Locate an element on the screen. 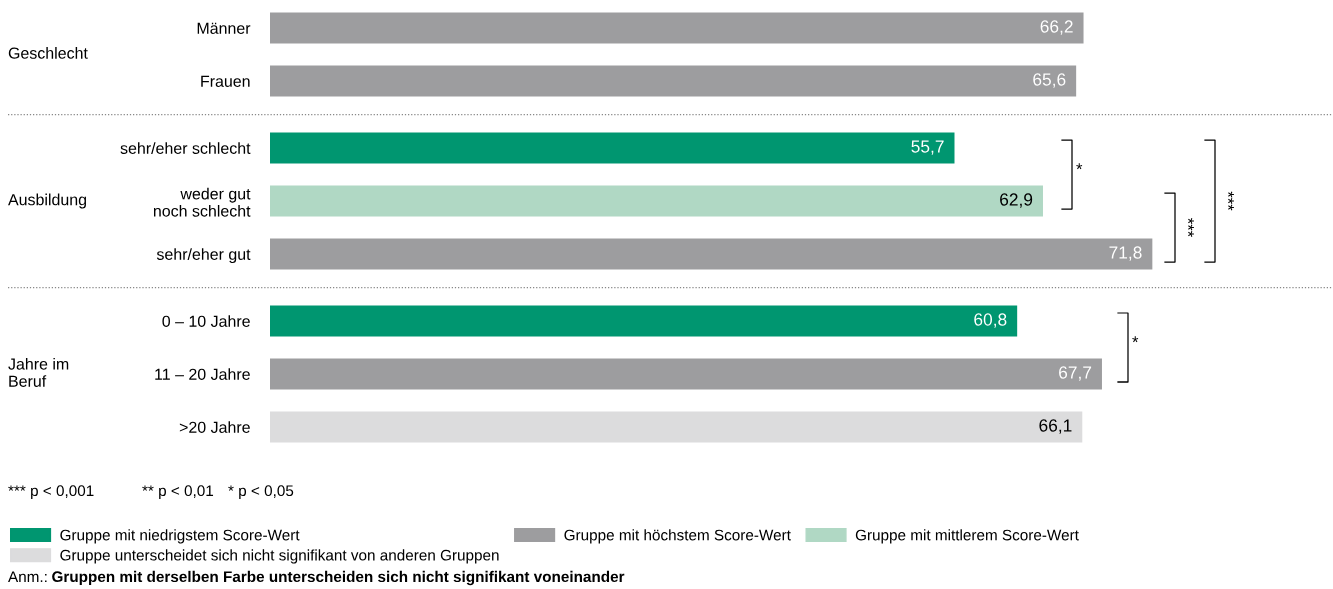 This screenshot has height=589, width=1333. y-tick-label: Frauen is located at coordinates (225, 81).